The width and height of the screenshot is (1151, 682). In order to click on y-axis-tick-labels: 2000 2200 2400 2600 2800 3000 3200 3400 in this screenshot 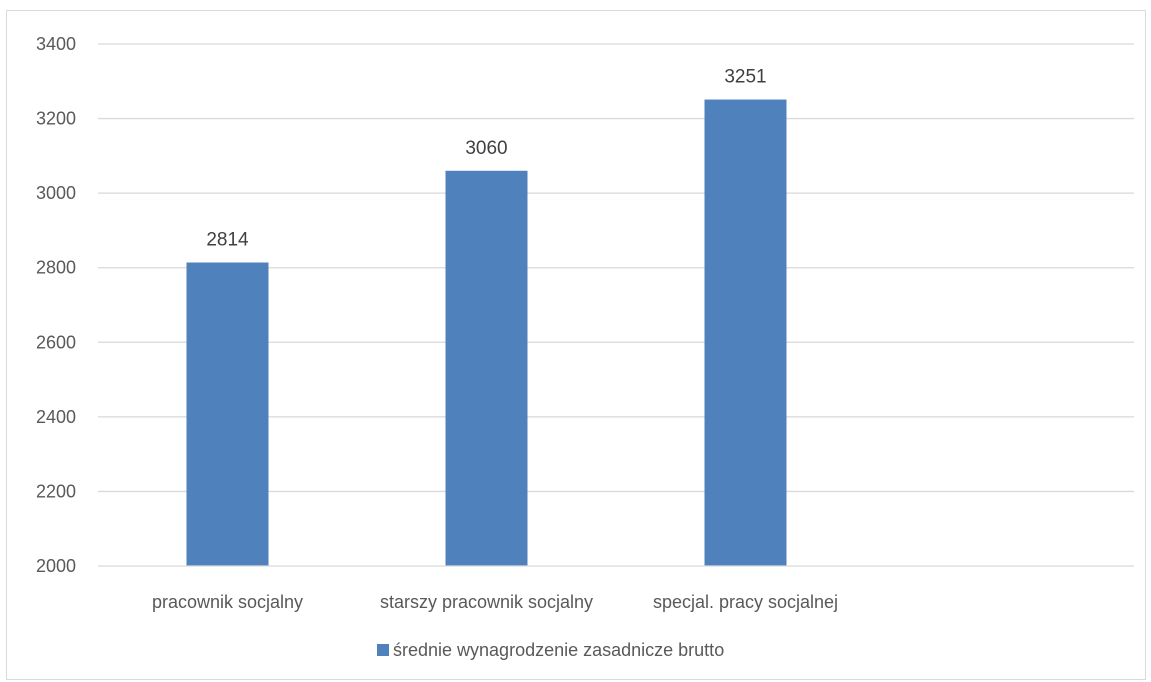, I will do `click(56, 305)`.